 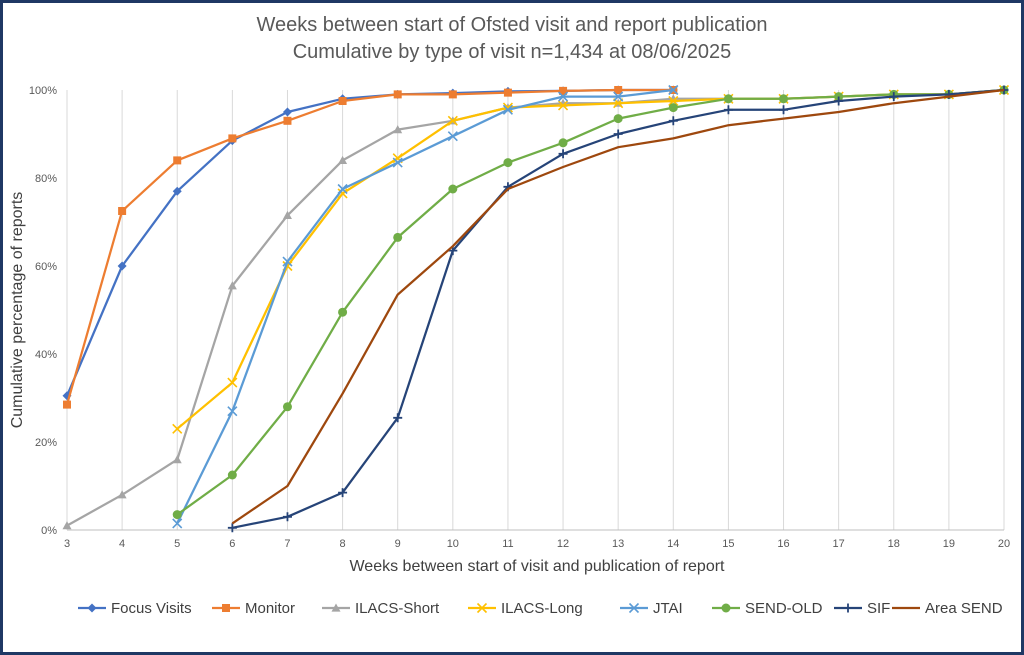 I want to click on x-tick-label: 12, so click(x=563, y=544).